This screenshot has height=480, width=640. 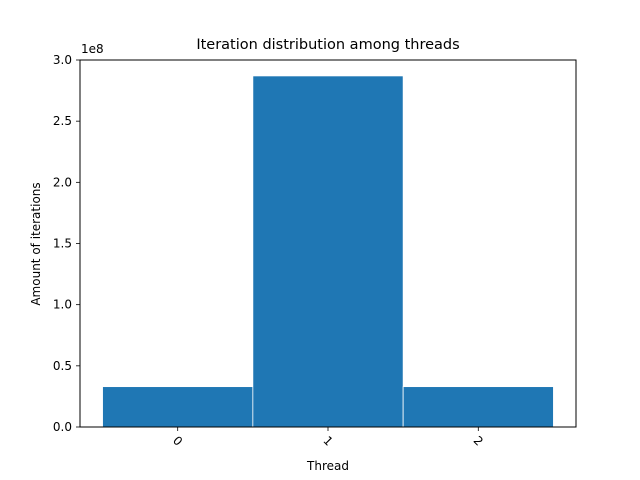 I want to click on y-tick-label: 3.0, so click(x=62, y=60).